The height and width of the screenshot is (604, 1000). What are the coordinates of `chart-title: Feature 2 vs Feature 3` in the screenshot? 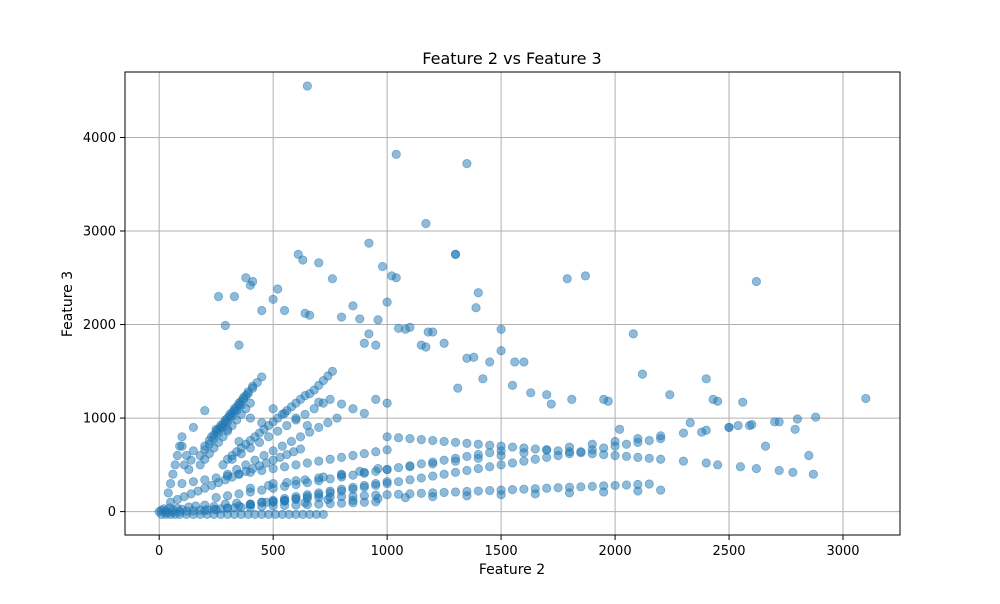 It's located at (511, 58).